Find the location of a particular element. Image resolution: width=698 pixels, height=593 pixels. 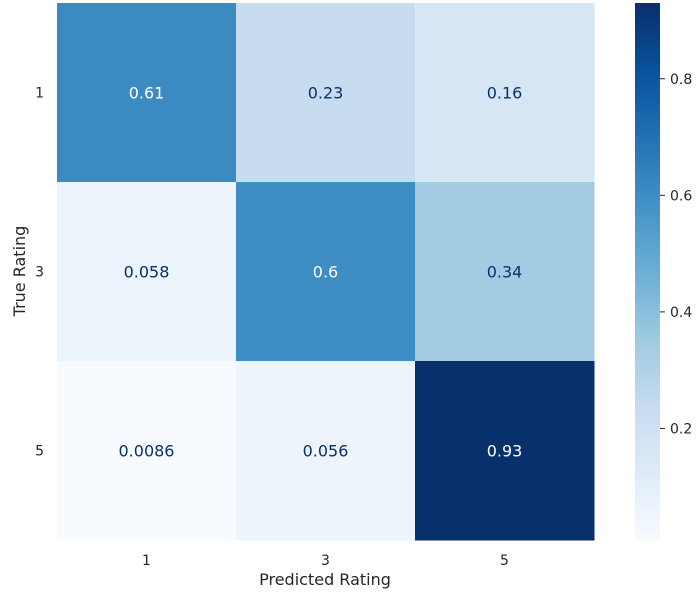

heatmap-cell-value: 0.6 is located at coordinates (325, 272).